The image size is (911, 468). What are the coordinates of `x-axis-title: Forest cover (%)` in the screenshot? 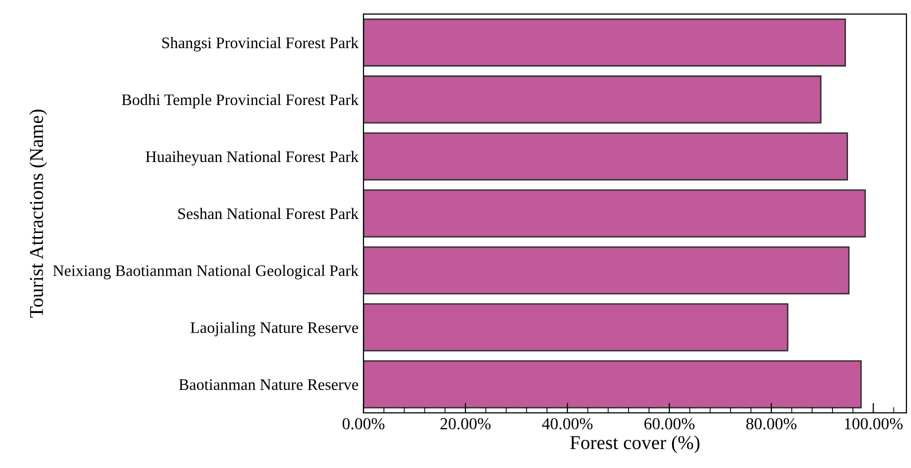 It's located at (635, 445).